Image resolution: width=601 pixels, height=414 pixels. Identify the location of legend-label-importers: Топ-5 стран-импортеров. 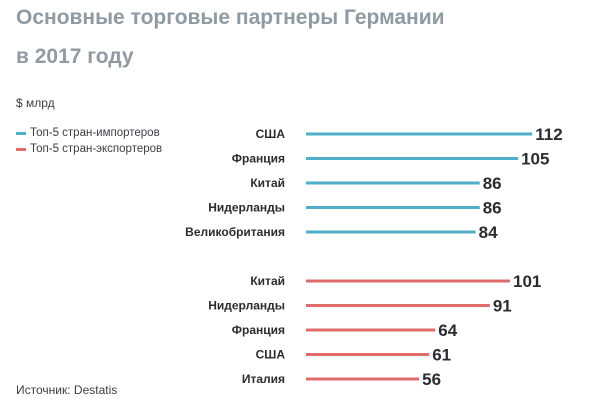
(95, 133).